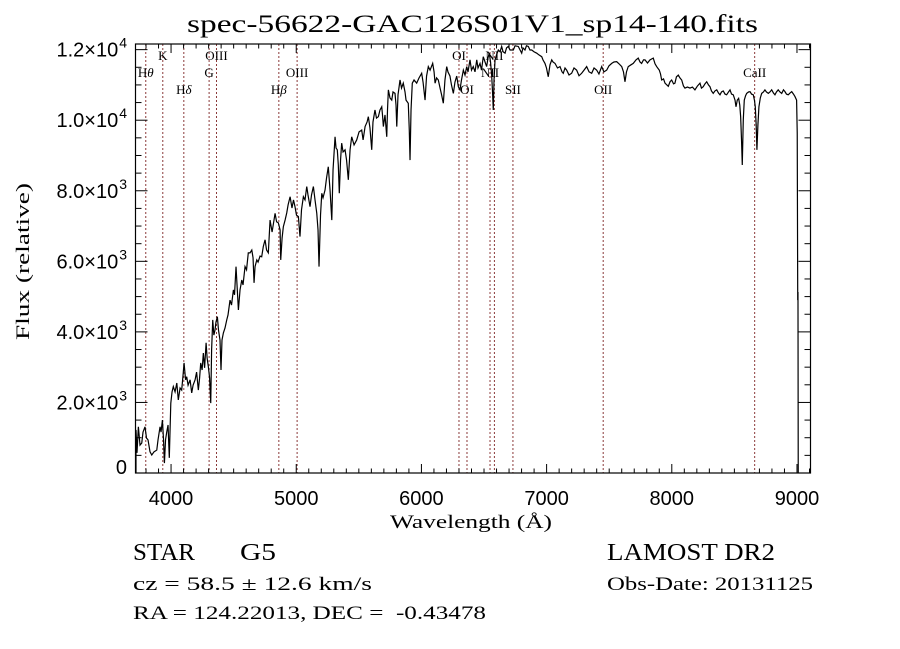 The width and height of the screenshot is (900, 649). What do you see at coordinates (490, 72) in the screenshot?
I see `line-label: NII` at bounding box center [490, 72].